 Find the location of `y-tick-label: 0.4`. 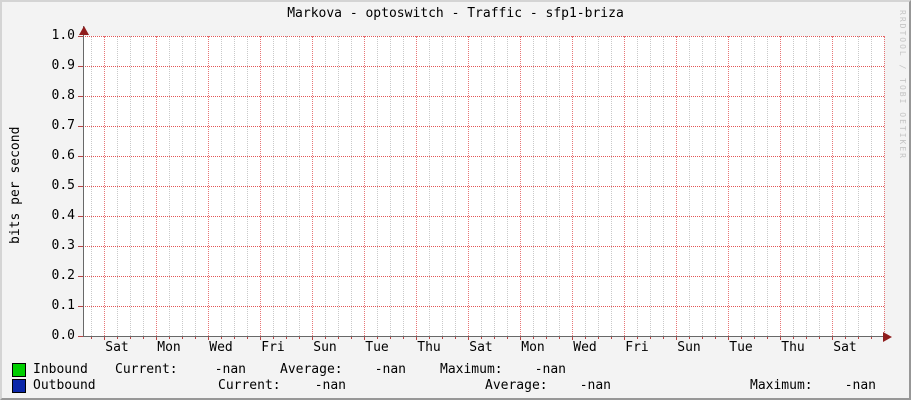

y-tick-label: 0.4 is located at coordinates (63, 215).